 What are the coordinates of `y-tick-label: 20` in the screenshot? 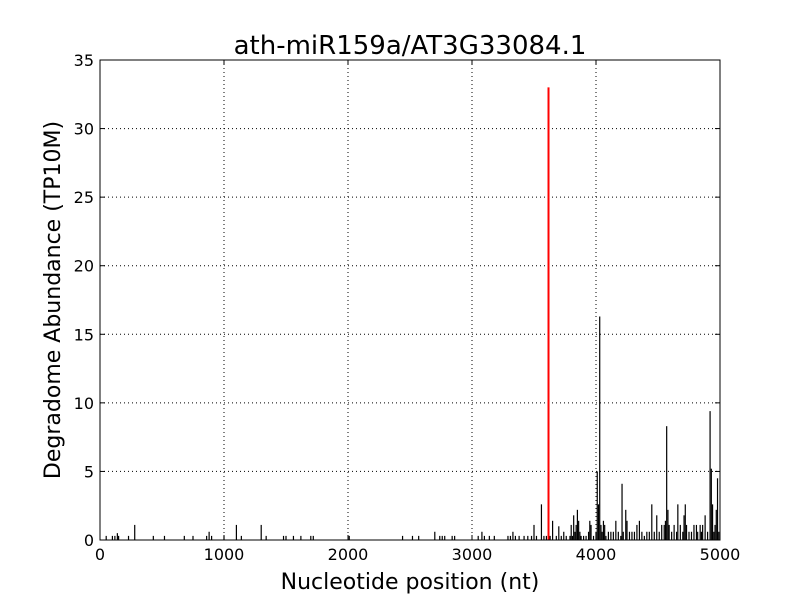 It's located at (84, 266).